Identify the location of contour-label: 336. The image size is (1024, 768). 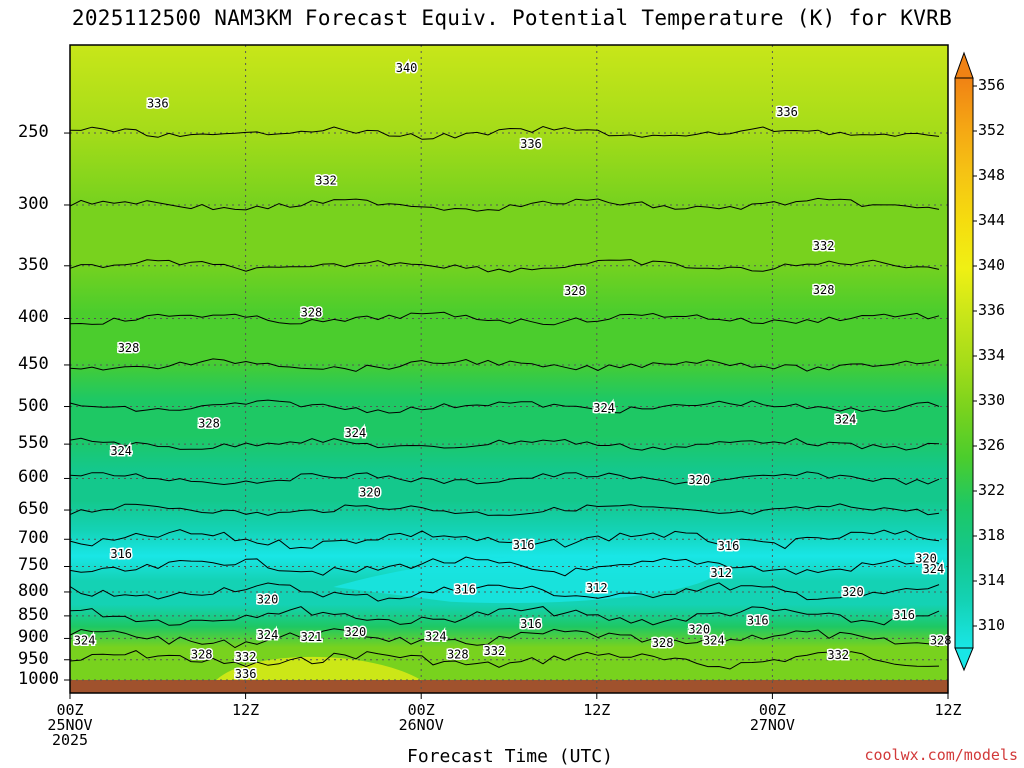
(531, 143).